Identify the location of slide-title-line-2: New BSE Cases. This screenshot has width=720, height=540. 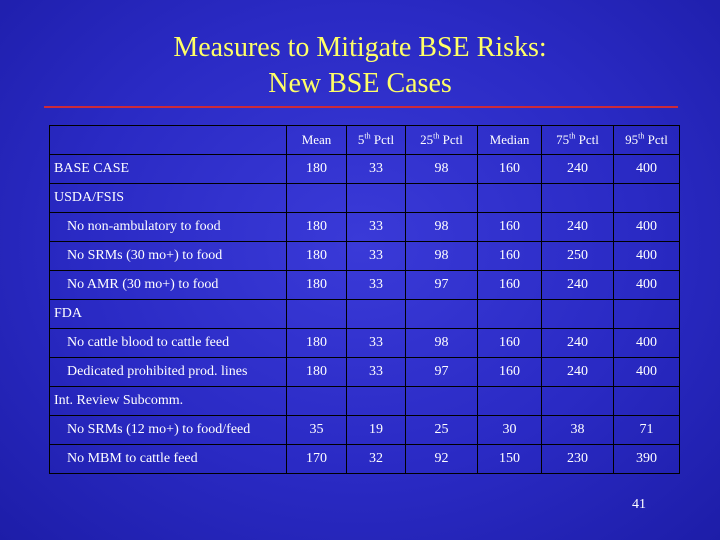
(360, 83).